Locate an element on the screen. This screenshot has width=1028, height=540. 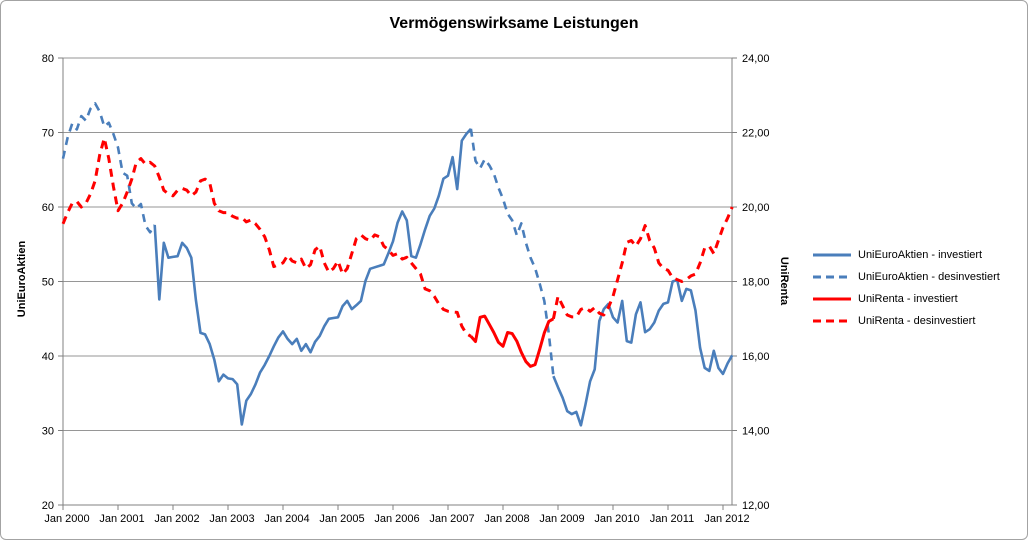
chart-title: Vermögenswirksame Leistungen is located at coordinates (514, 23).